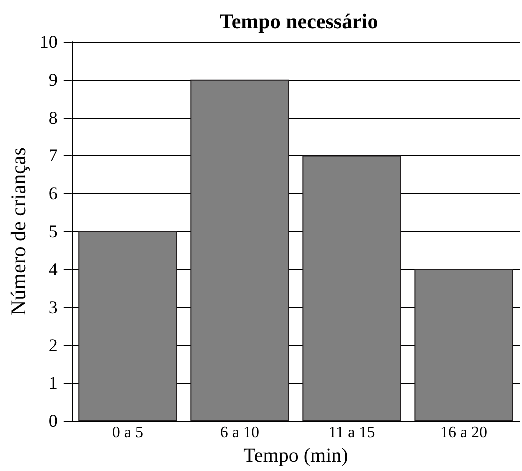  Describe the element at coordinates (53, 383) in the screenshot. I see `y-tick-label: 1` at that location.